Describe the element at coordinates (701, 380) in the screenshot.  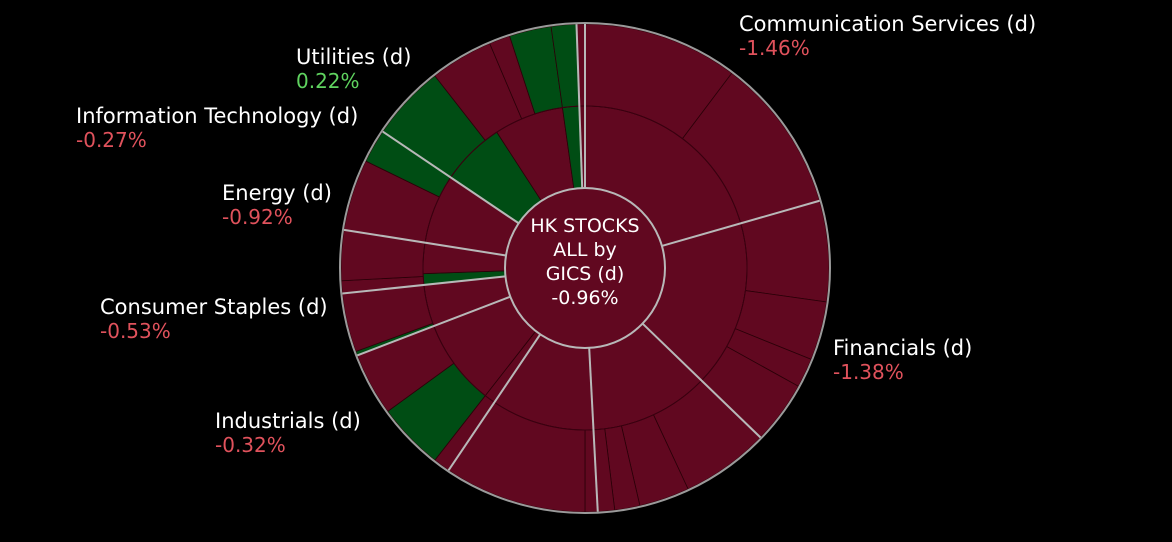
I see `separator-other` at that location.